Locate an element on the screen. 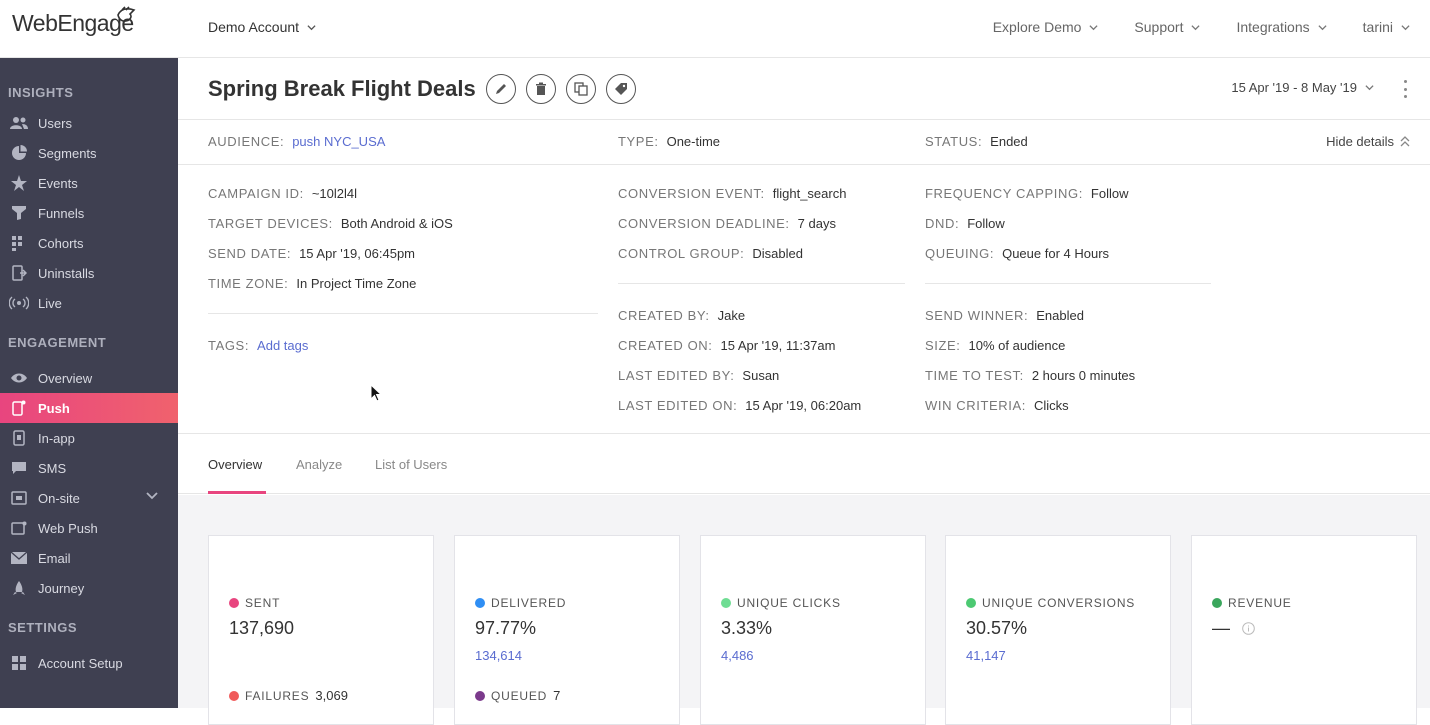 The image size is (1430, 725). integrations-menu: Integrations is located at coordinates (1281, 27).